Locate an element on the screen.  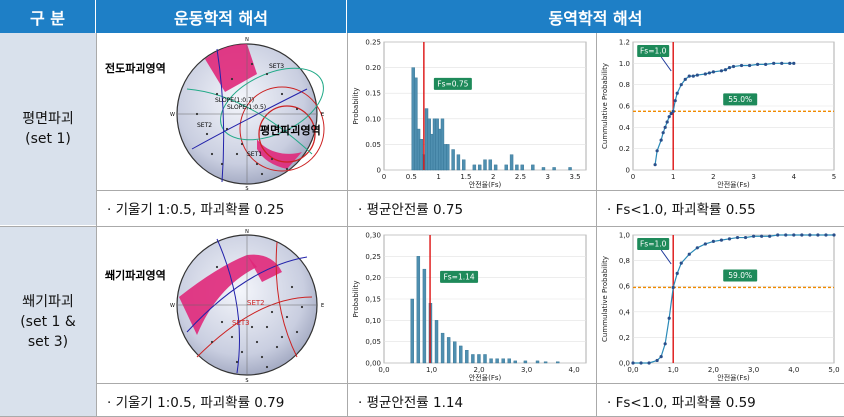
label-set2: SET2 is located at coordinates (204, 125).